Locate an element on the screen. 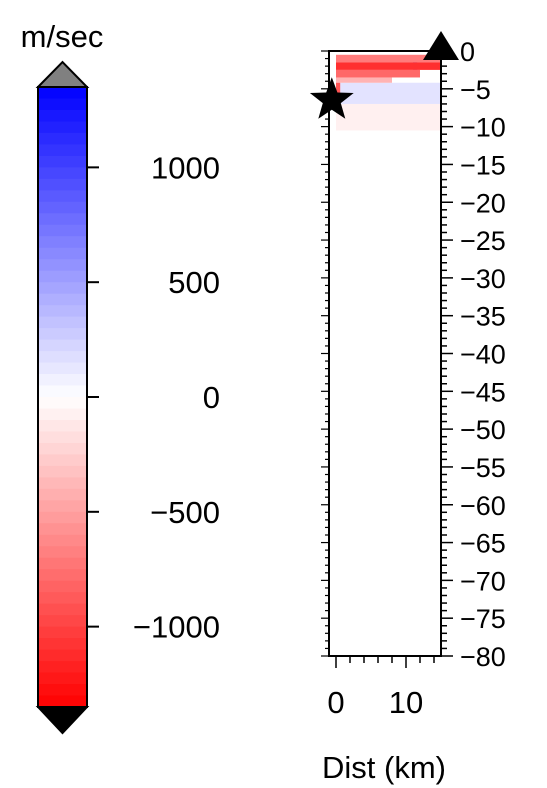  y-tick-label: −30 is located at coordinates (483, 279).